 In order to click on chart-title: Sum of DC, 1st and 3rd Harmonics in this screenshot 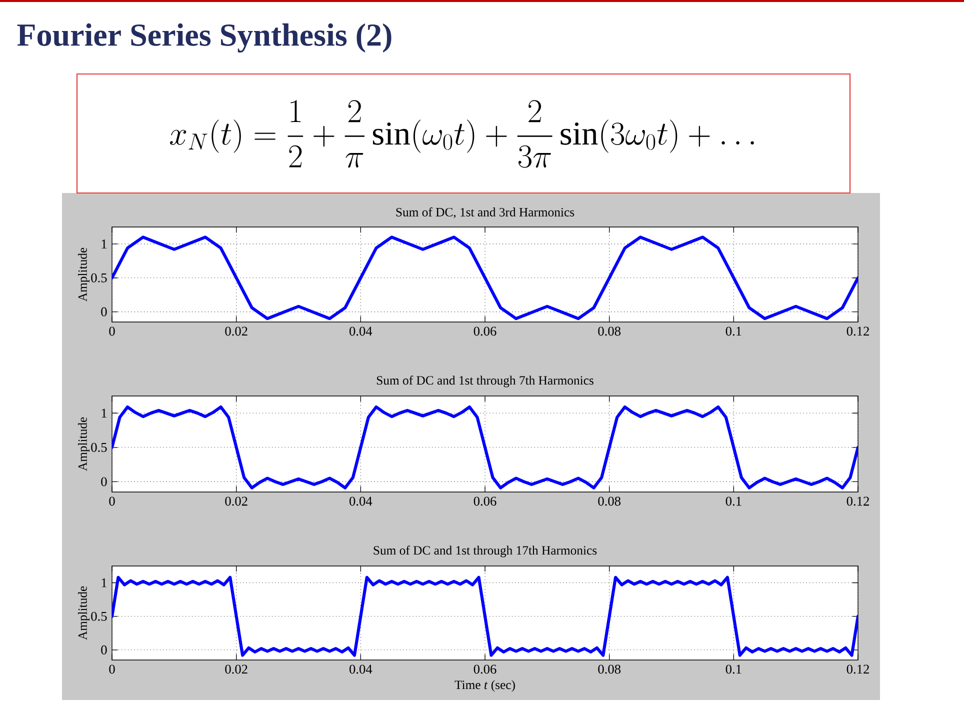, I will do `click(485, 212)`.